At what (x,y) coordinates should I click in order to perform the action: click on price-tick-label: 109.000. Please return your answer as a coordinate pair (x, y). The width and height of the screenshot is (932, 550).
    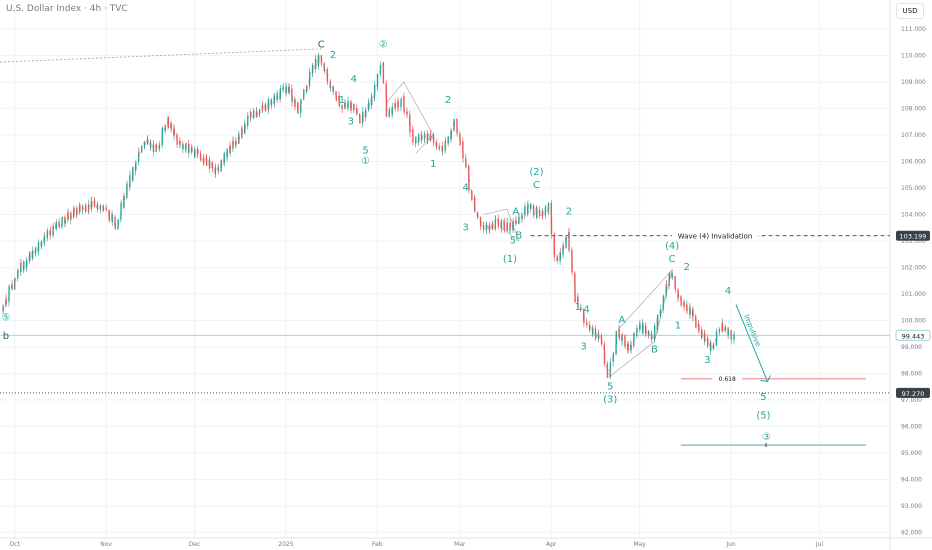
    Looking at the image, I should click on (913, 82).